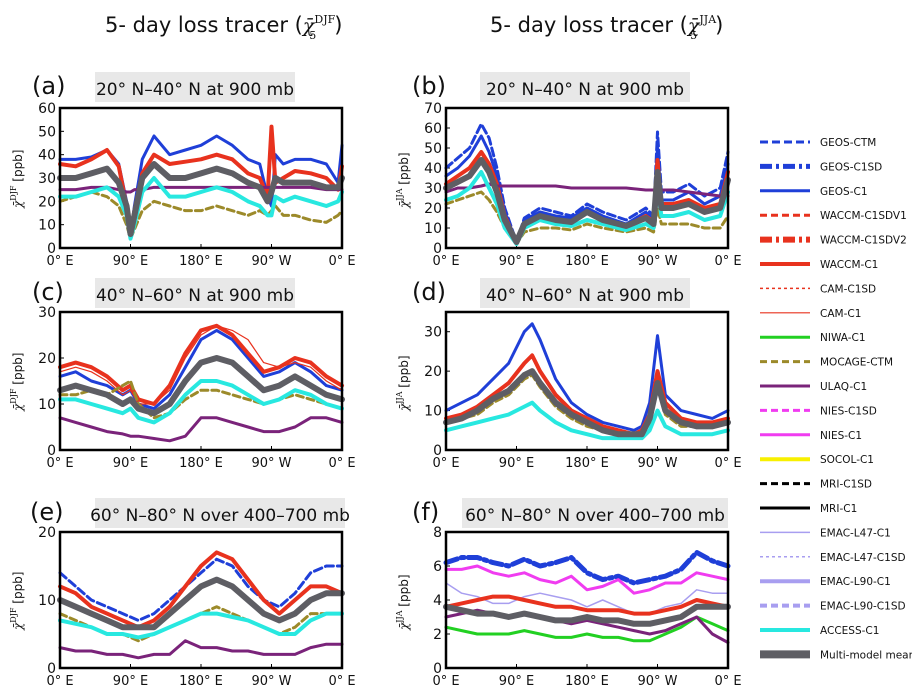  Describe the element at coordinates (848, 143) in the screenshot. I see `legend-label: GEOS-CTM` at that location.